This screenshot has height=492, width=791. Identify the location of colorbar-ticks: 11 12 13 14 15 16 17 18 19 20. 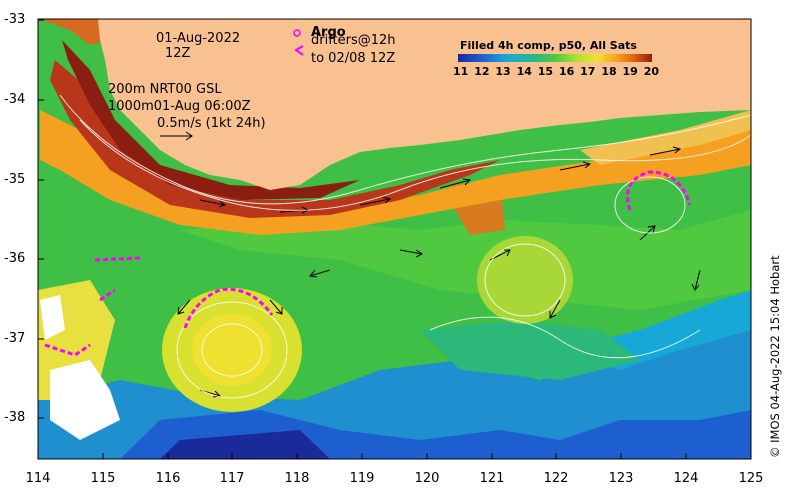
(556, 71).